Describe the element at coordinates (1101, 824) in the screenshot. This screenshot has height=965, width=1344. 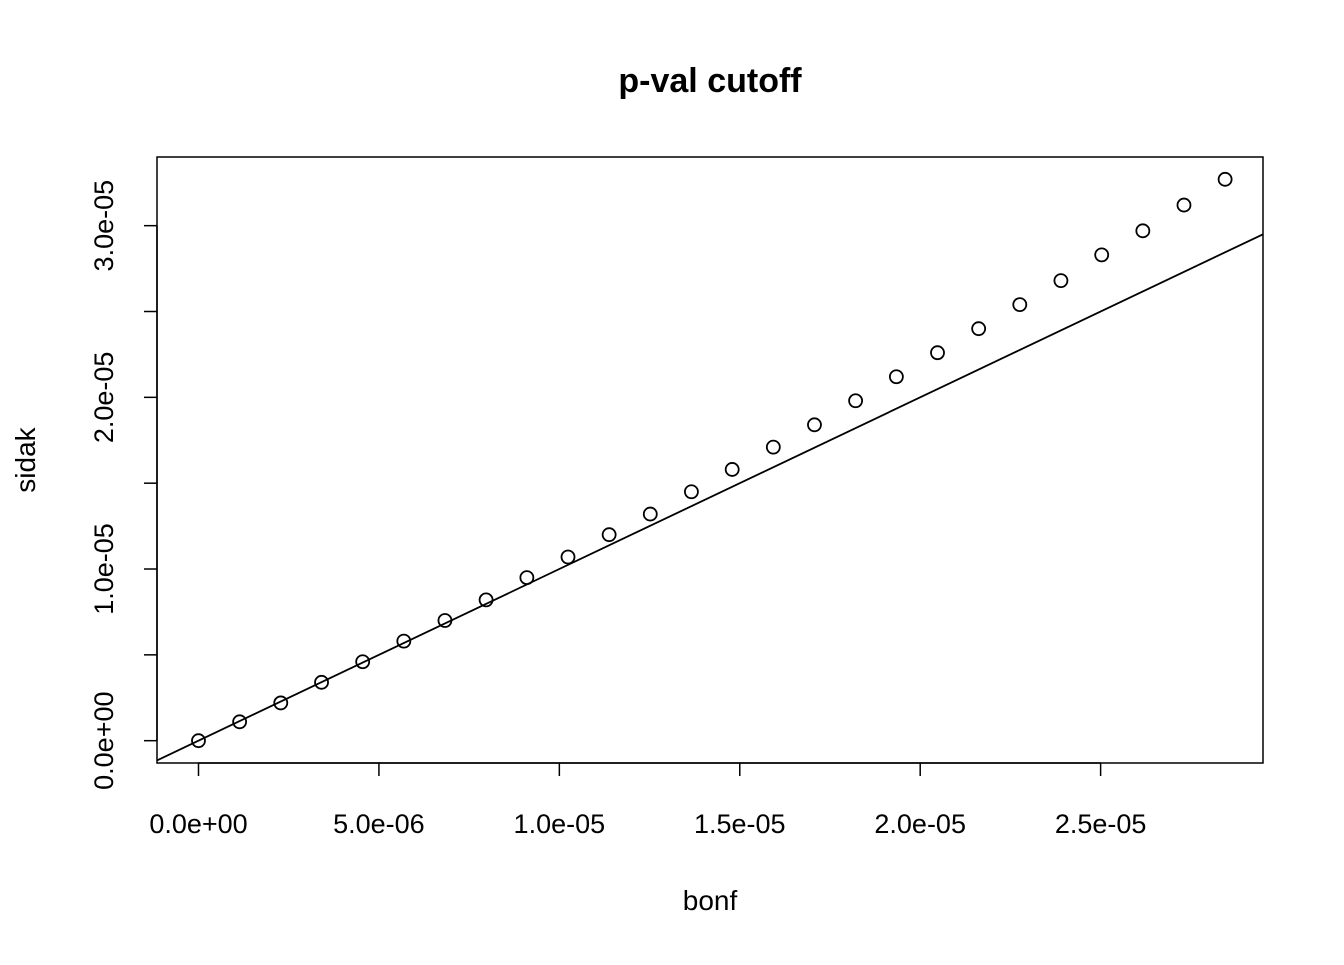
I see `x-tick-label: 2.5e-05` at that location.